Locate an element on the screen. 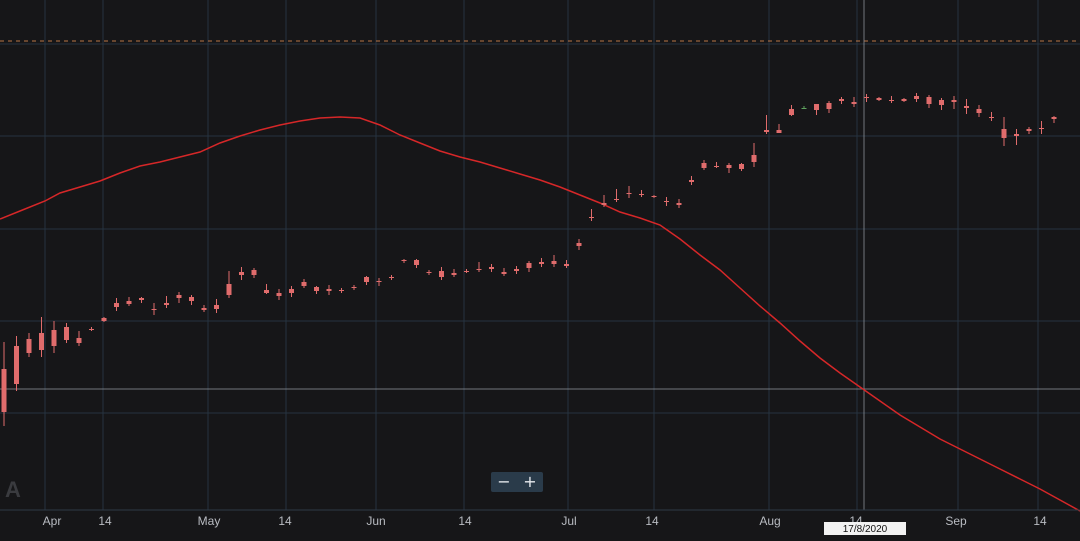 The height and width of the screenshot is (541, 1080). x-tick-label: Jun is located at coordinates (375, 521).